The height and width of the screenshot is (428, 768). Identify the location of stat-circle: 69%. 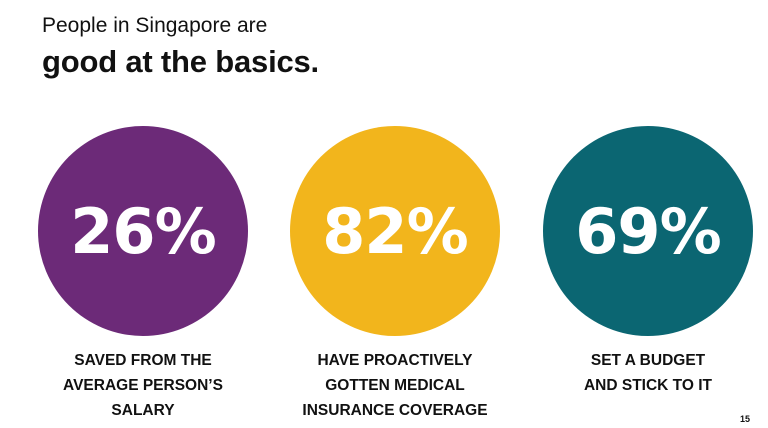
(648, 231).